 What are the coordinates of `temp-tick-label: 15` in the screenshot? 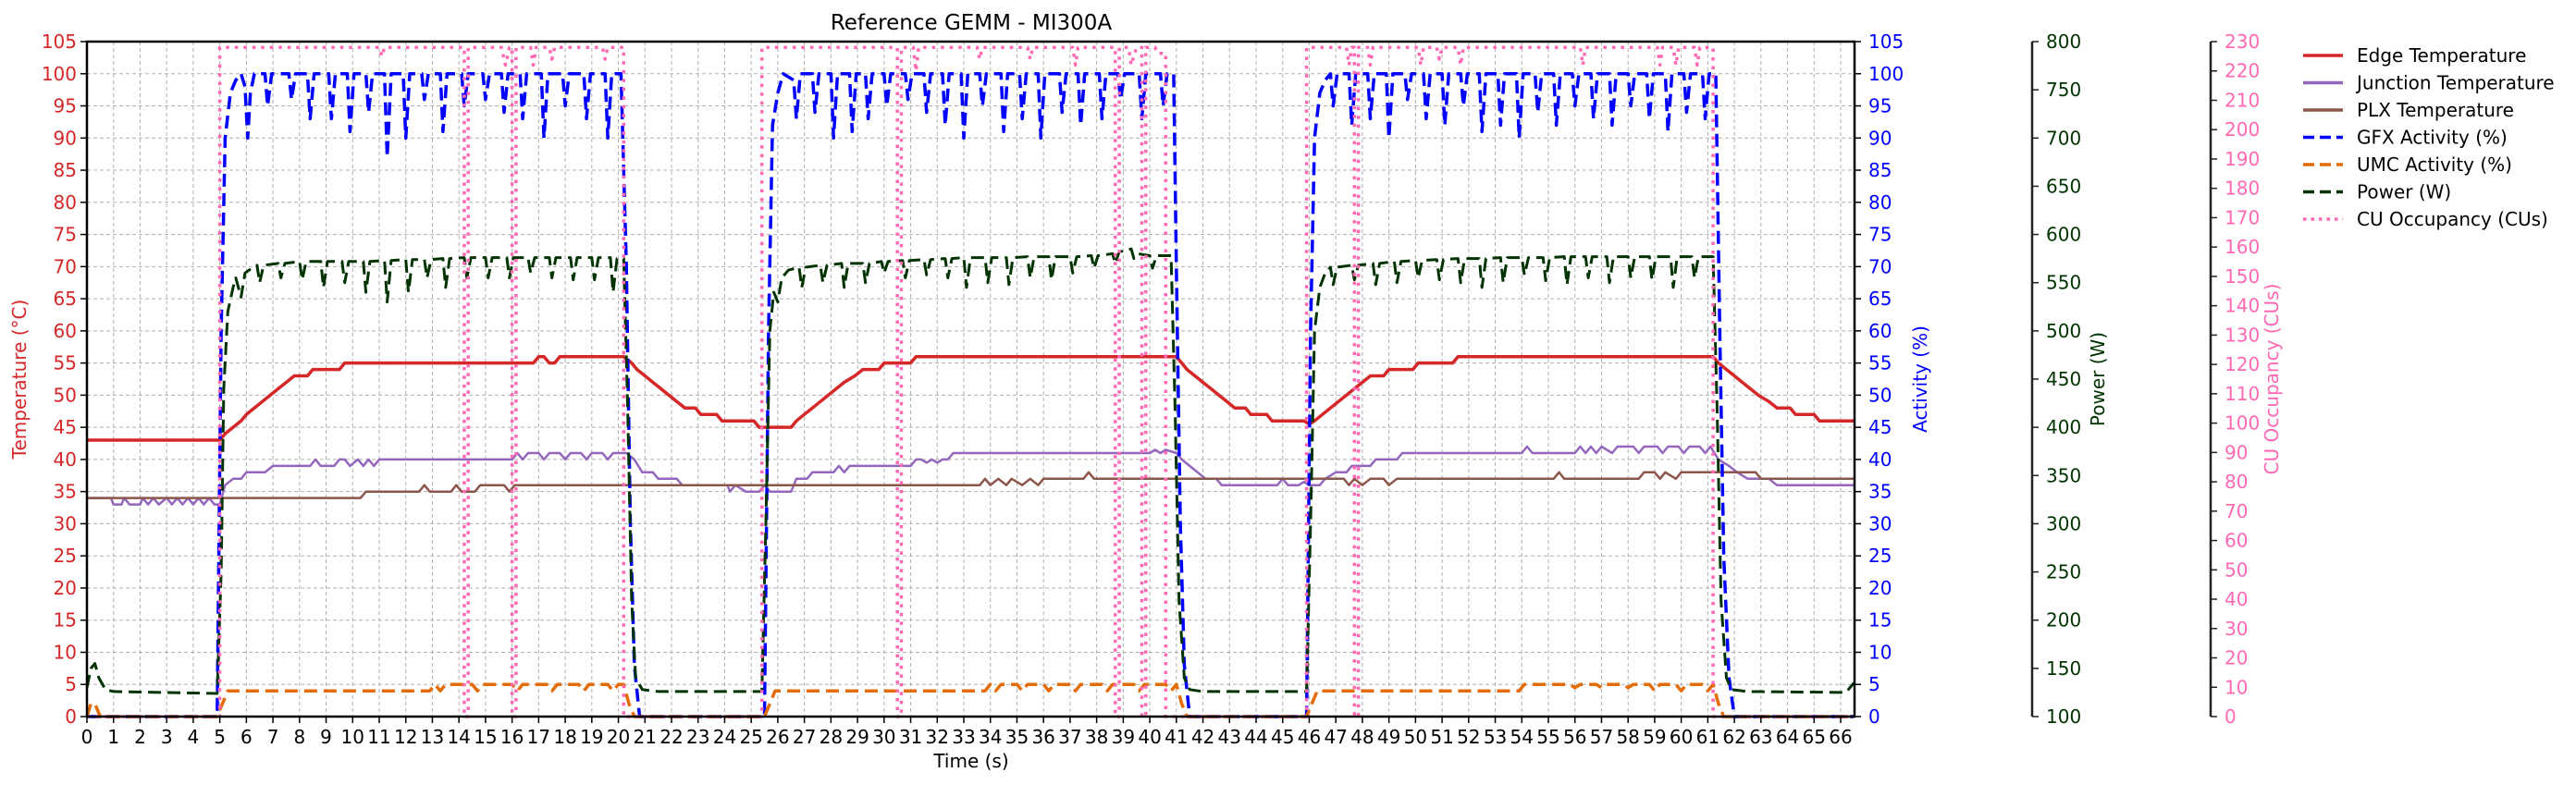 It's located at (65, 620).